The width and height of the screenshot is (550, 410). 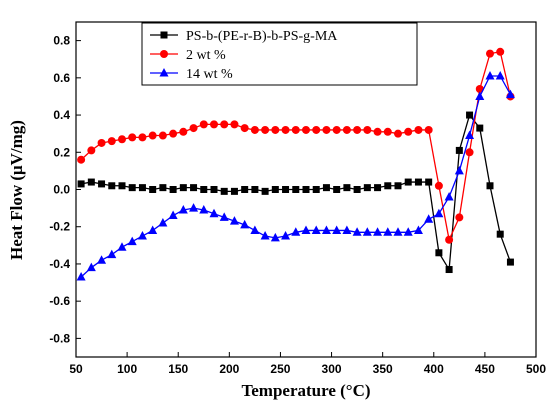 What do you see at coordinates (188, 55) in the screenshot?
I see `legend-item: 2 wt %` at bounding box center [188, 55].